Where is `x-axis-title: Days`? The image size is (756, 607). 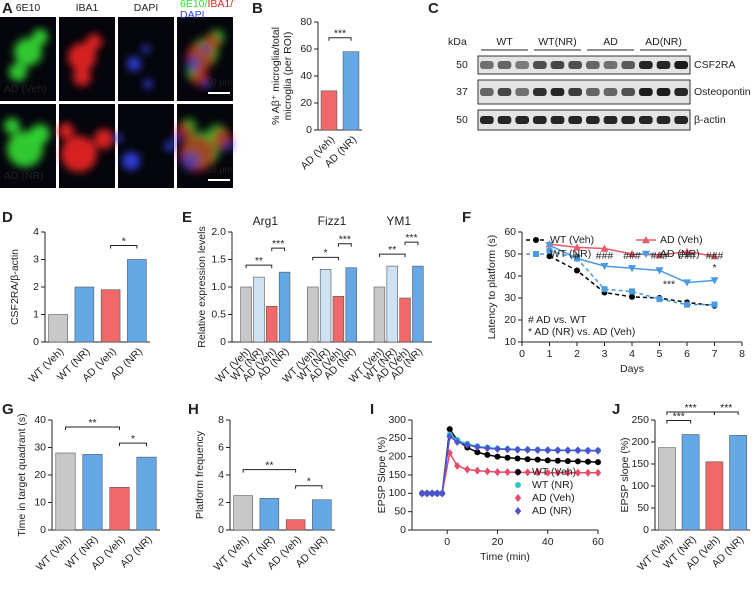
x-axis-title: Days is located at coordinates (632, 369).